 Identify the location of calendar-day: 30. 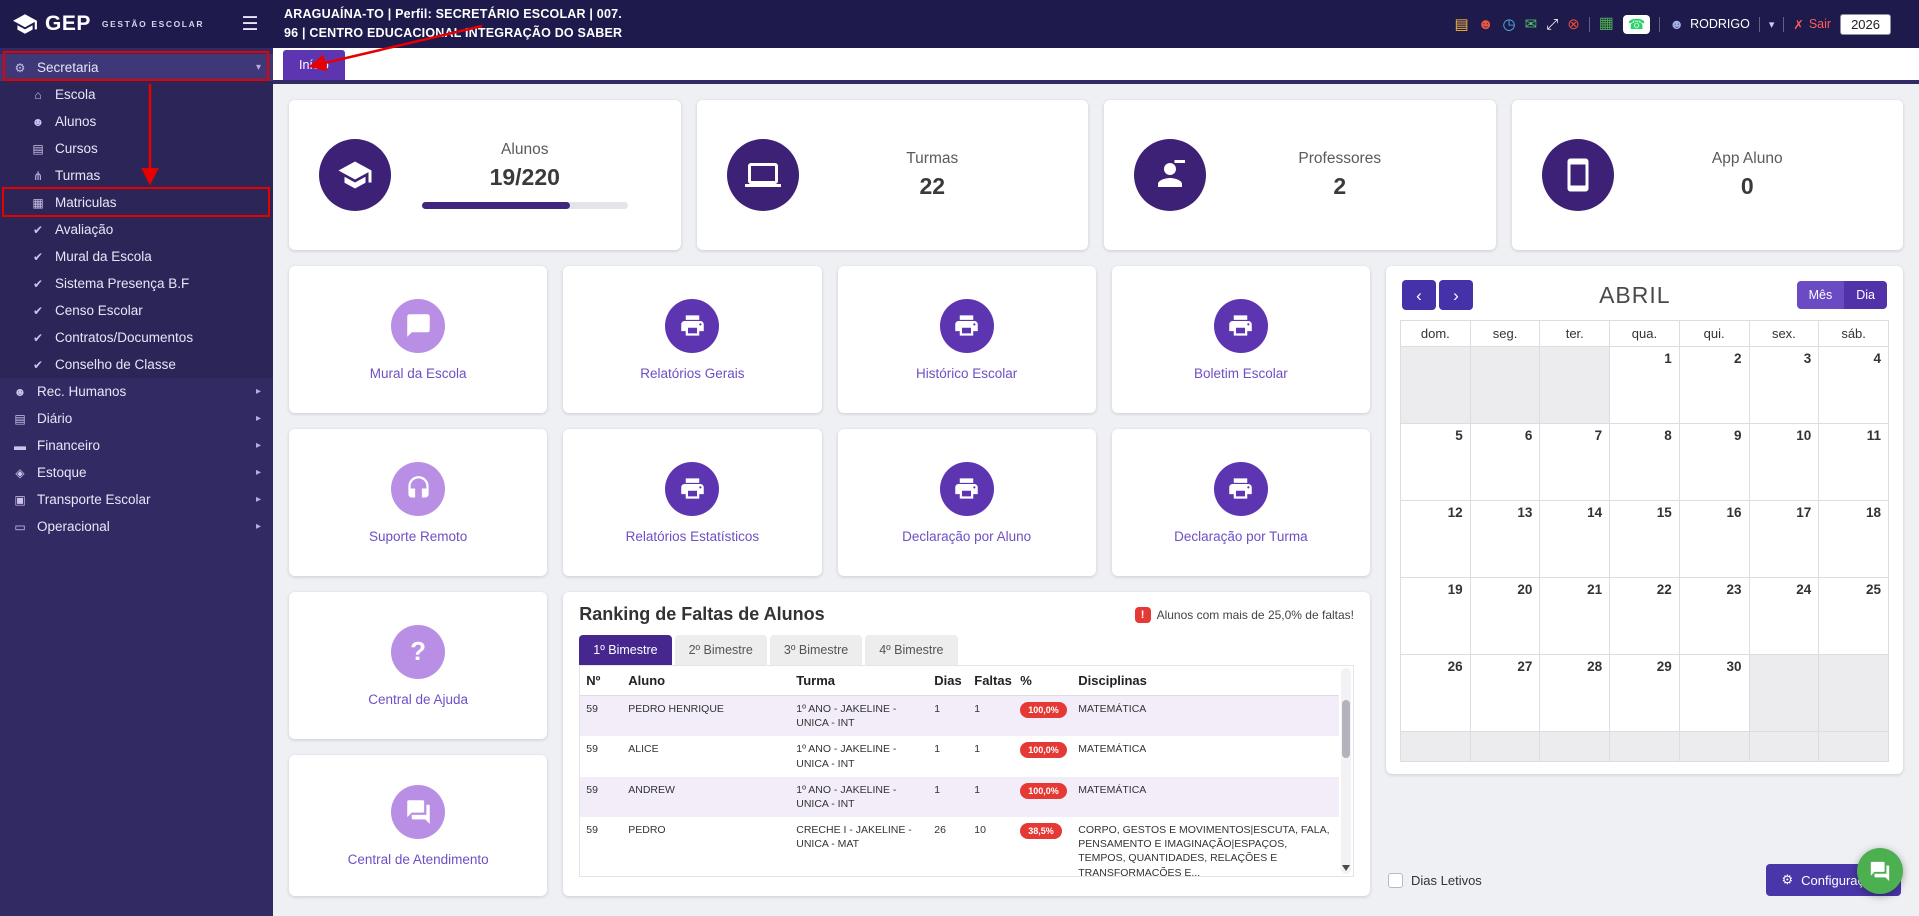
(1714, 693).